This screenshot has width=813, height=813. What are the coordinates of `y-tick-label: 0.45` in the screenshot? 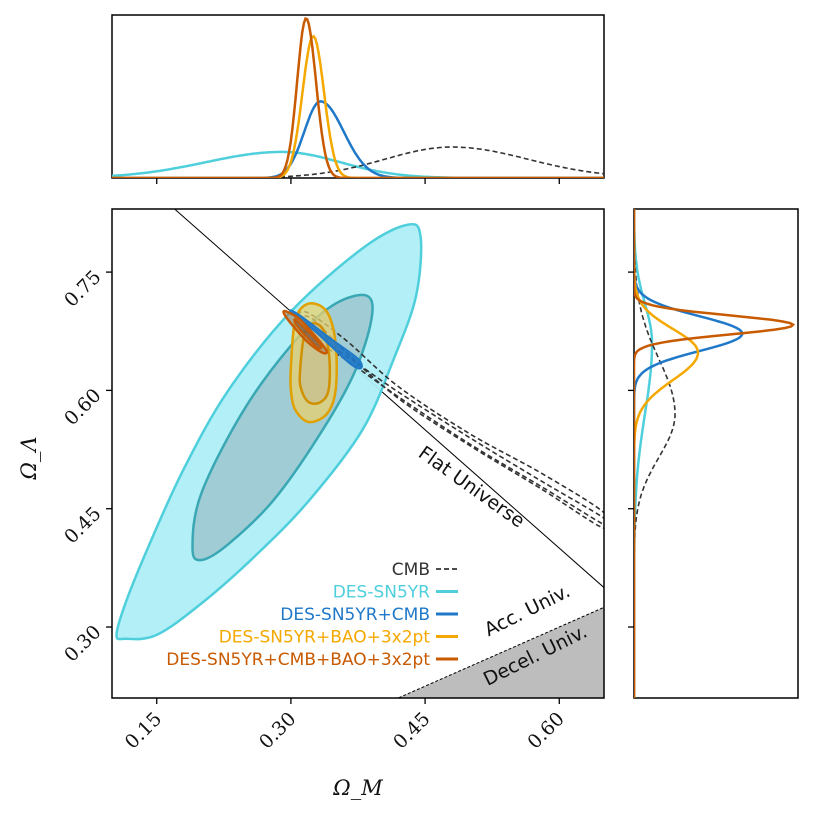 It's located at (82, 525).